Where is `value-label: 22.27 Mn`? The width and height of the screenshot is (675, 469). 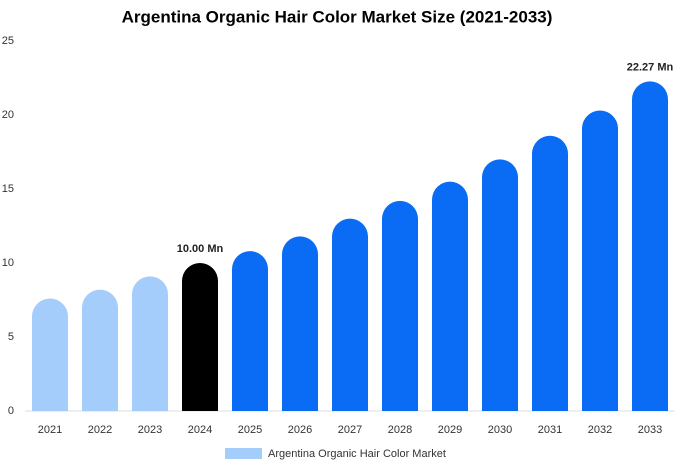
value-label: 22.27 Mn is located at coordinates (650, 67).